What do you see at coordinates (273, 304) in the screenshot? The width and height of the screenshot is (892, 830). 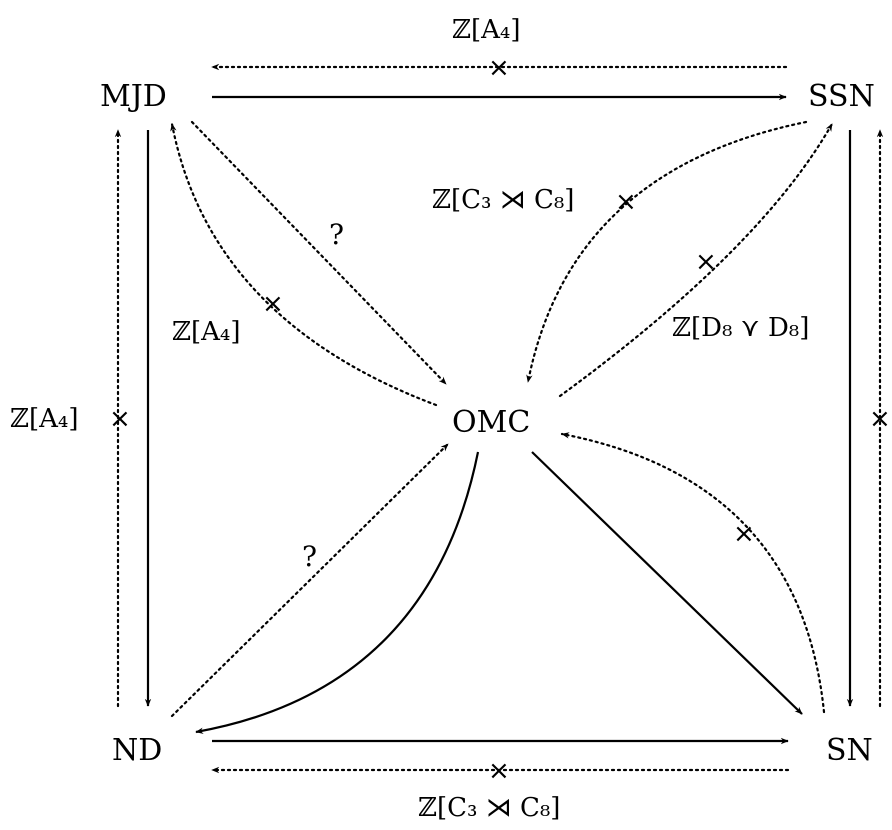 I see `cross-mjd-omc: ×` at bounding box center [273, 304].